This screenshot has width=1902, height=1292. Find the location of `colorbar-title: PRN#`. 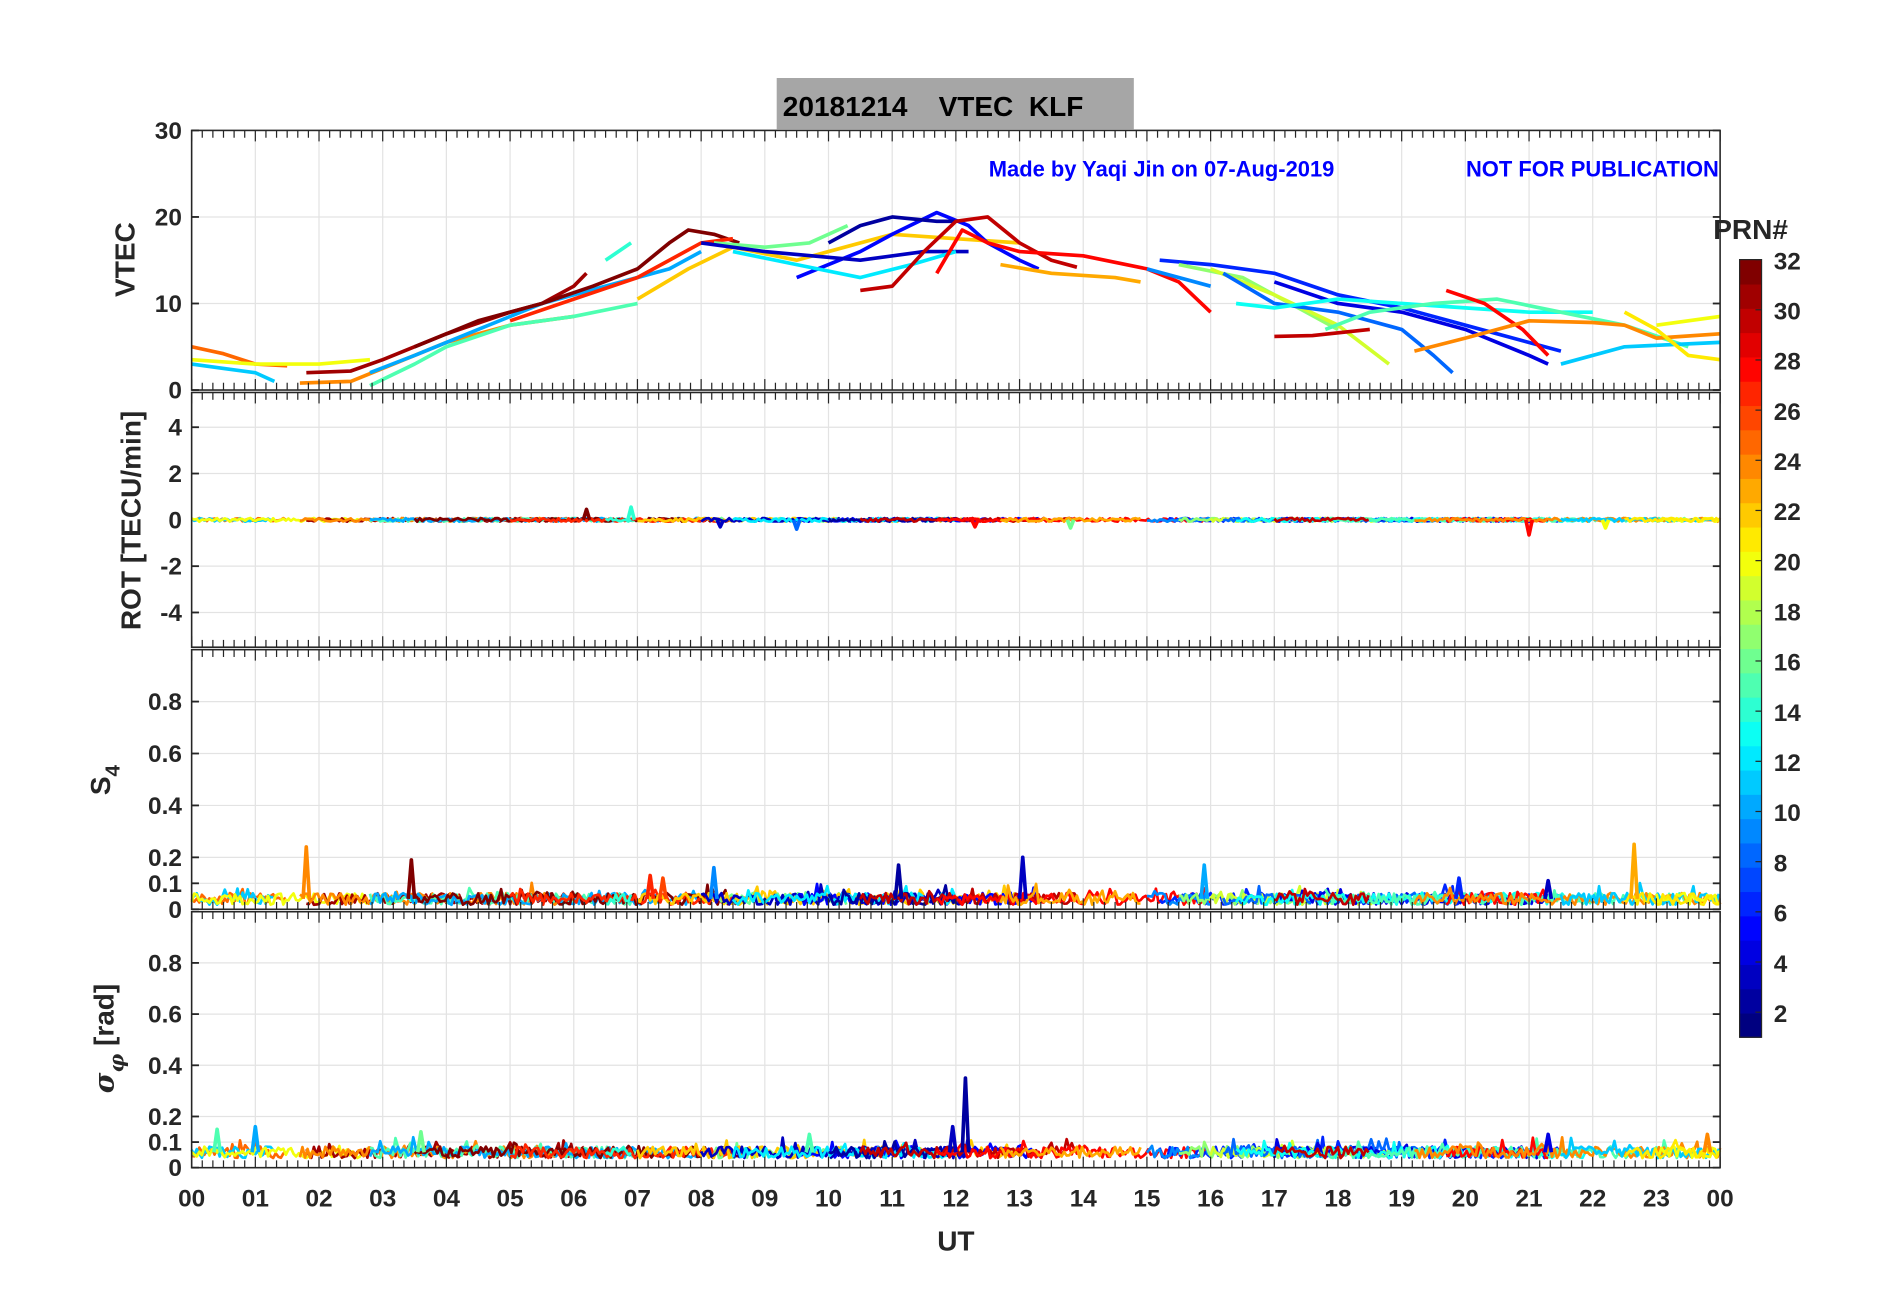

colorbar-title: PRN# is located at coordinates (1750, 229).